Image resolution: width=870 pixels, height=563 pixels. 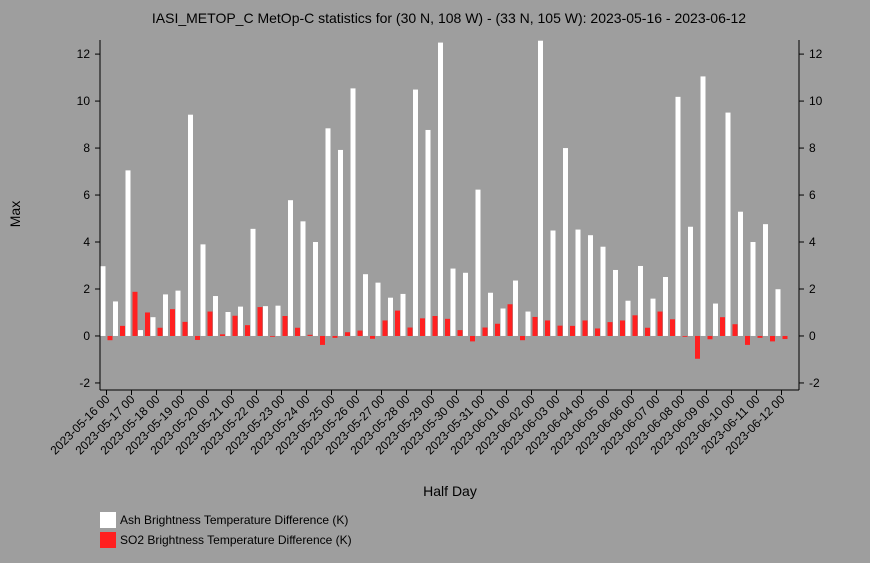 I want to click on y-tick-label-right: 8, so click(x=812, y=148).